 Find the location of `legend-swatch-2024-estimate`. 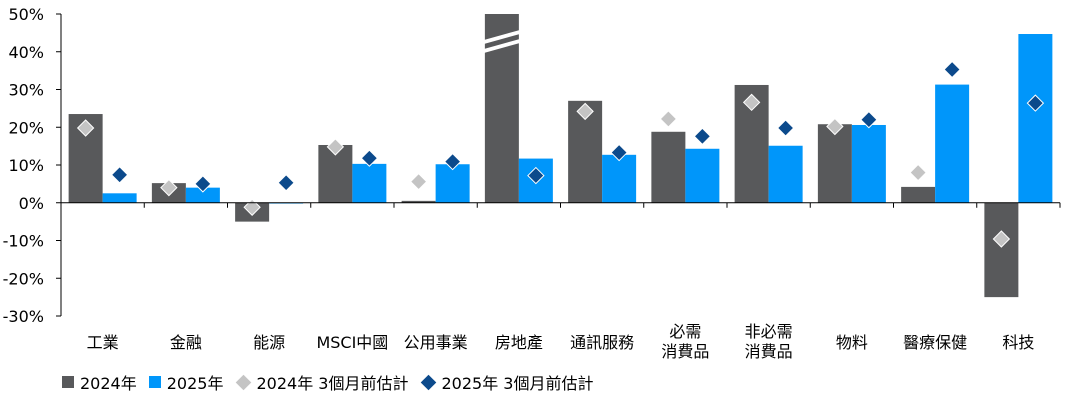

legend-swatch-2024-estimate is located at coordinates (244, 382).